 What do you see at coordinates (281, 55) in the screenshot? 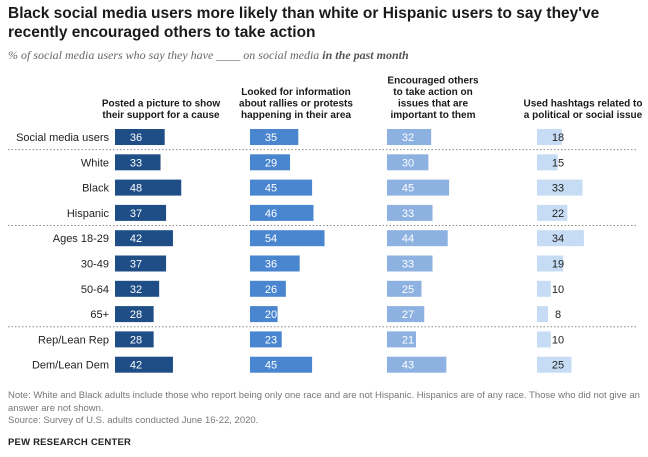
I see `subtitle-mid: on social media` at bounding box center [281, 55].